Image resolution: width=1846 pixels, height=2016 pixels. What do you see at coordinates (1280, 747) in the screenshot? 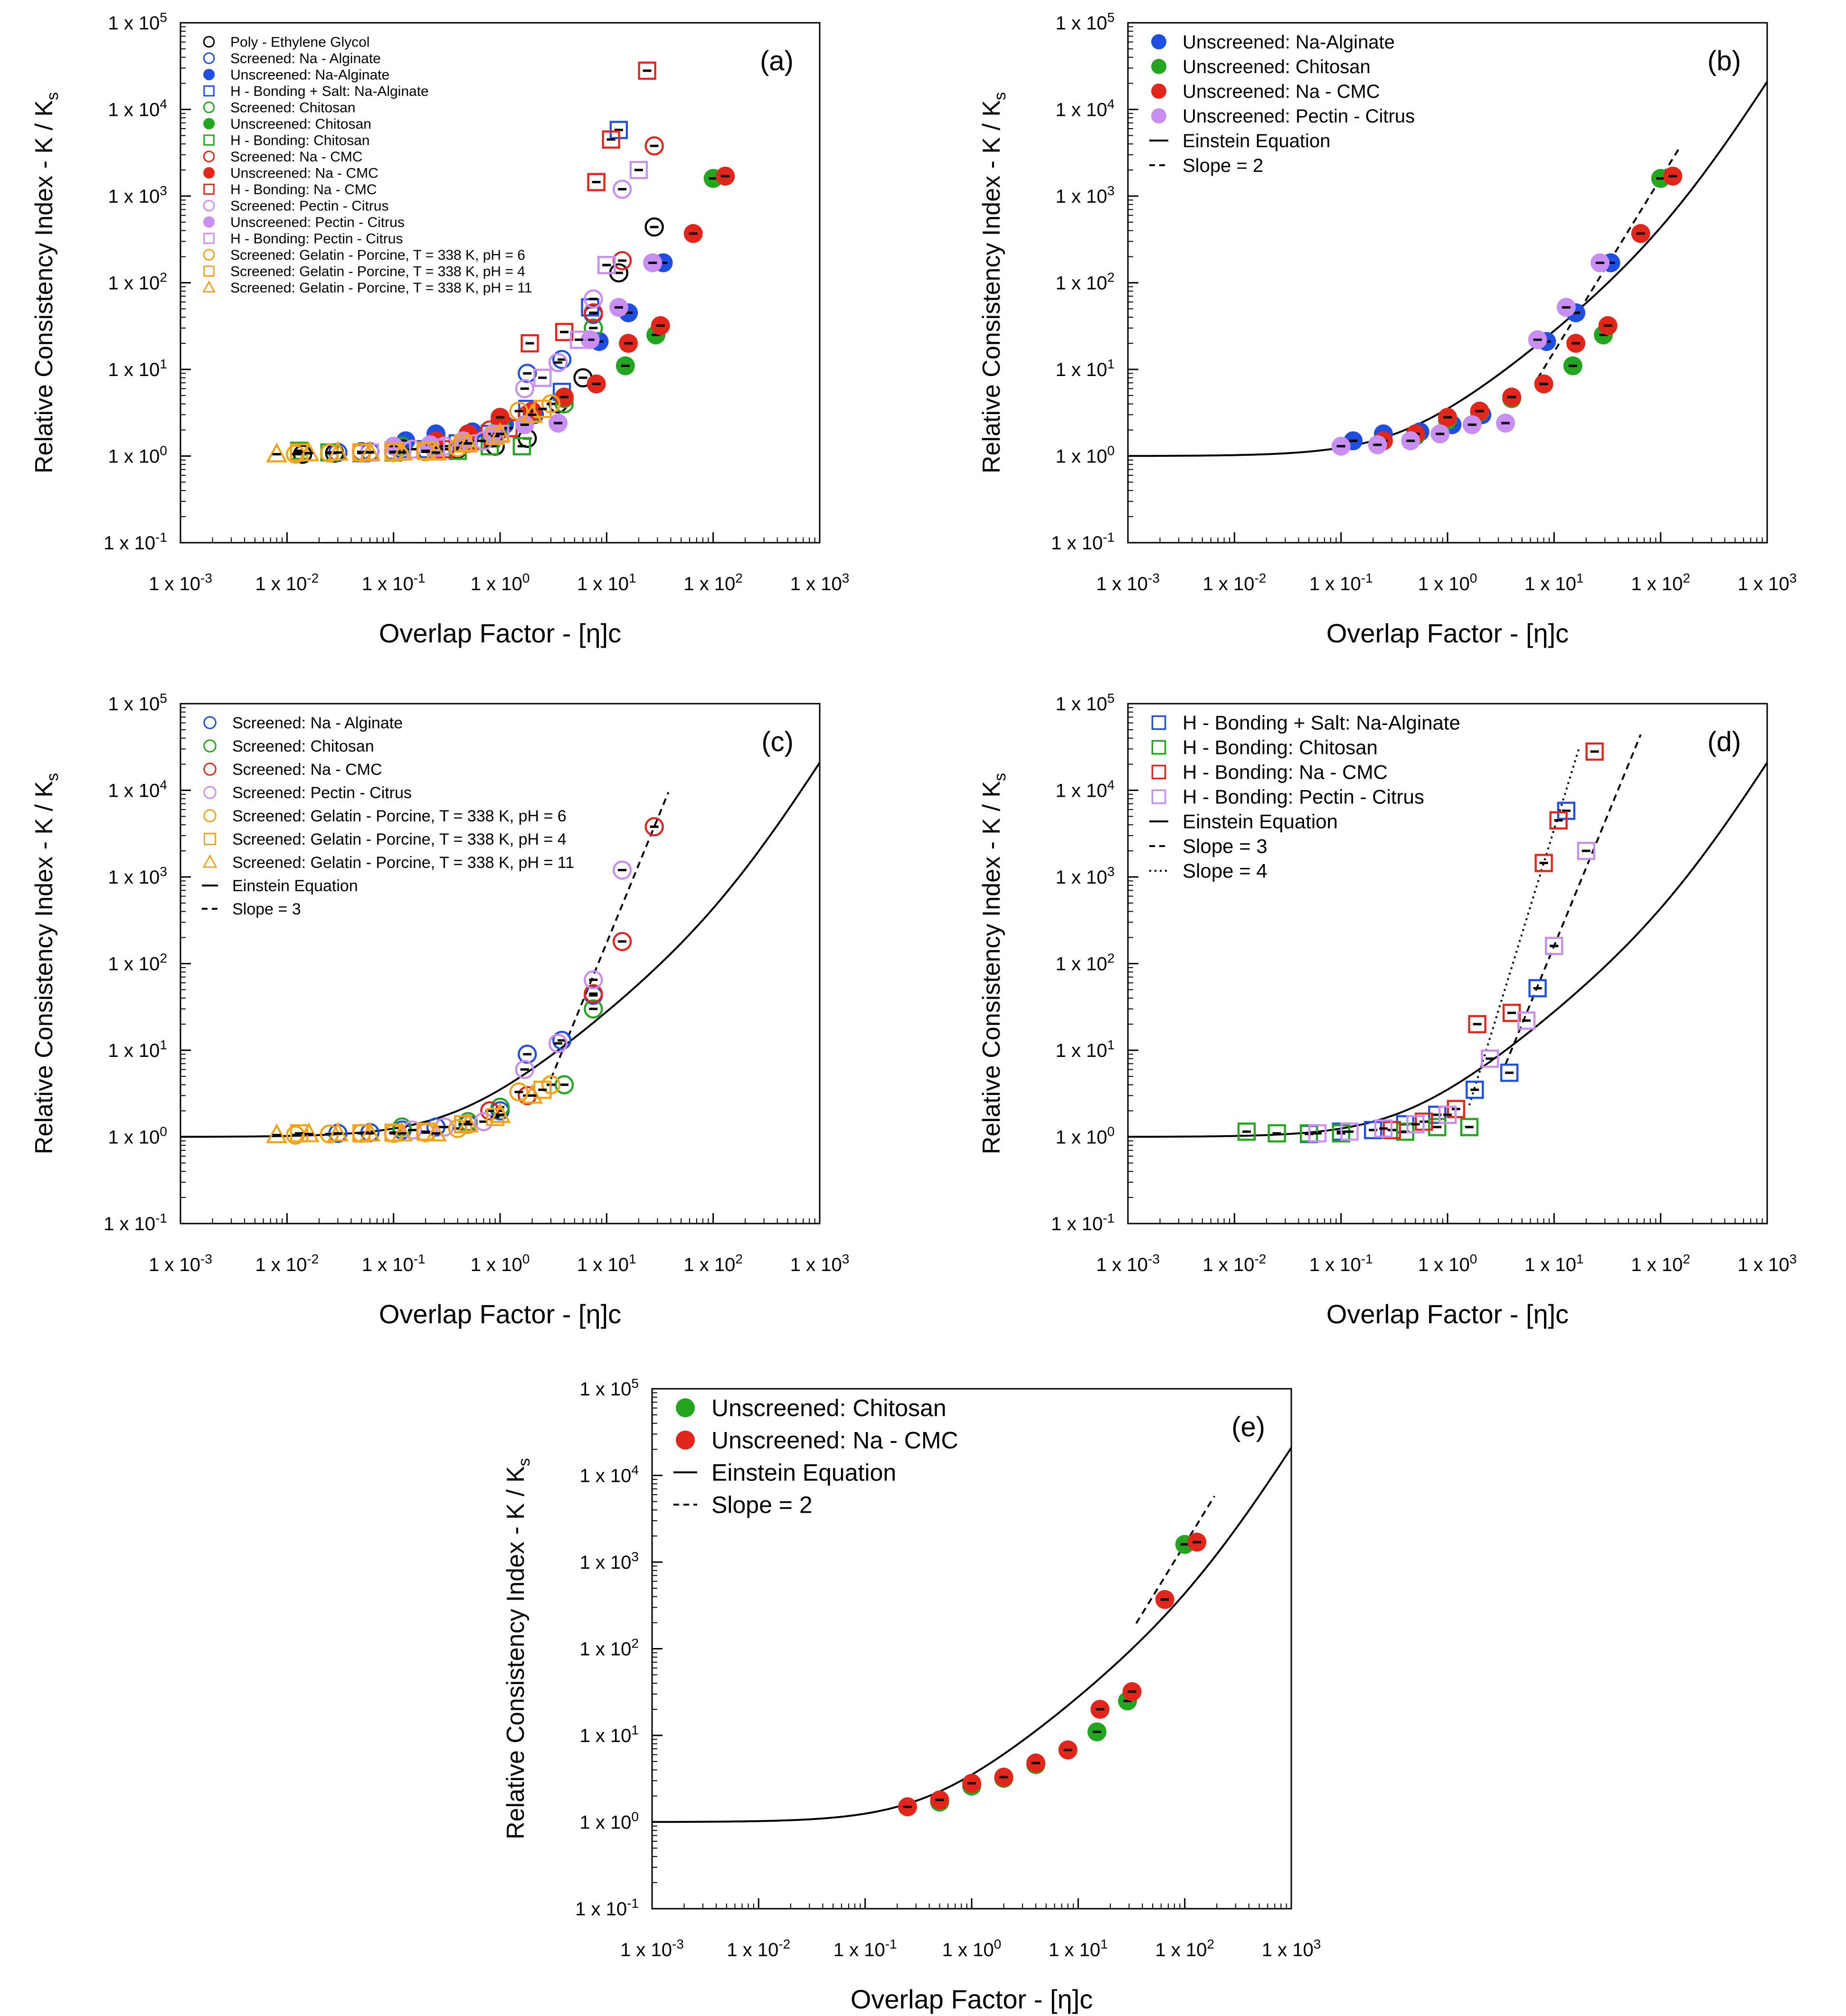
I see `legend-label: H - Bonding: Chitosan` at bounding box center [1280, 747].